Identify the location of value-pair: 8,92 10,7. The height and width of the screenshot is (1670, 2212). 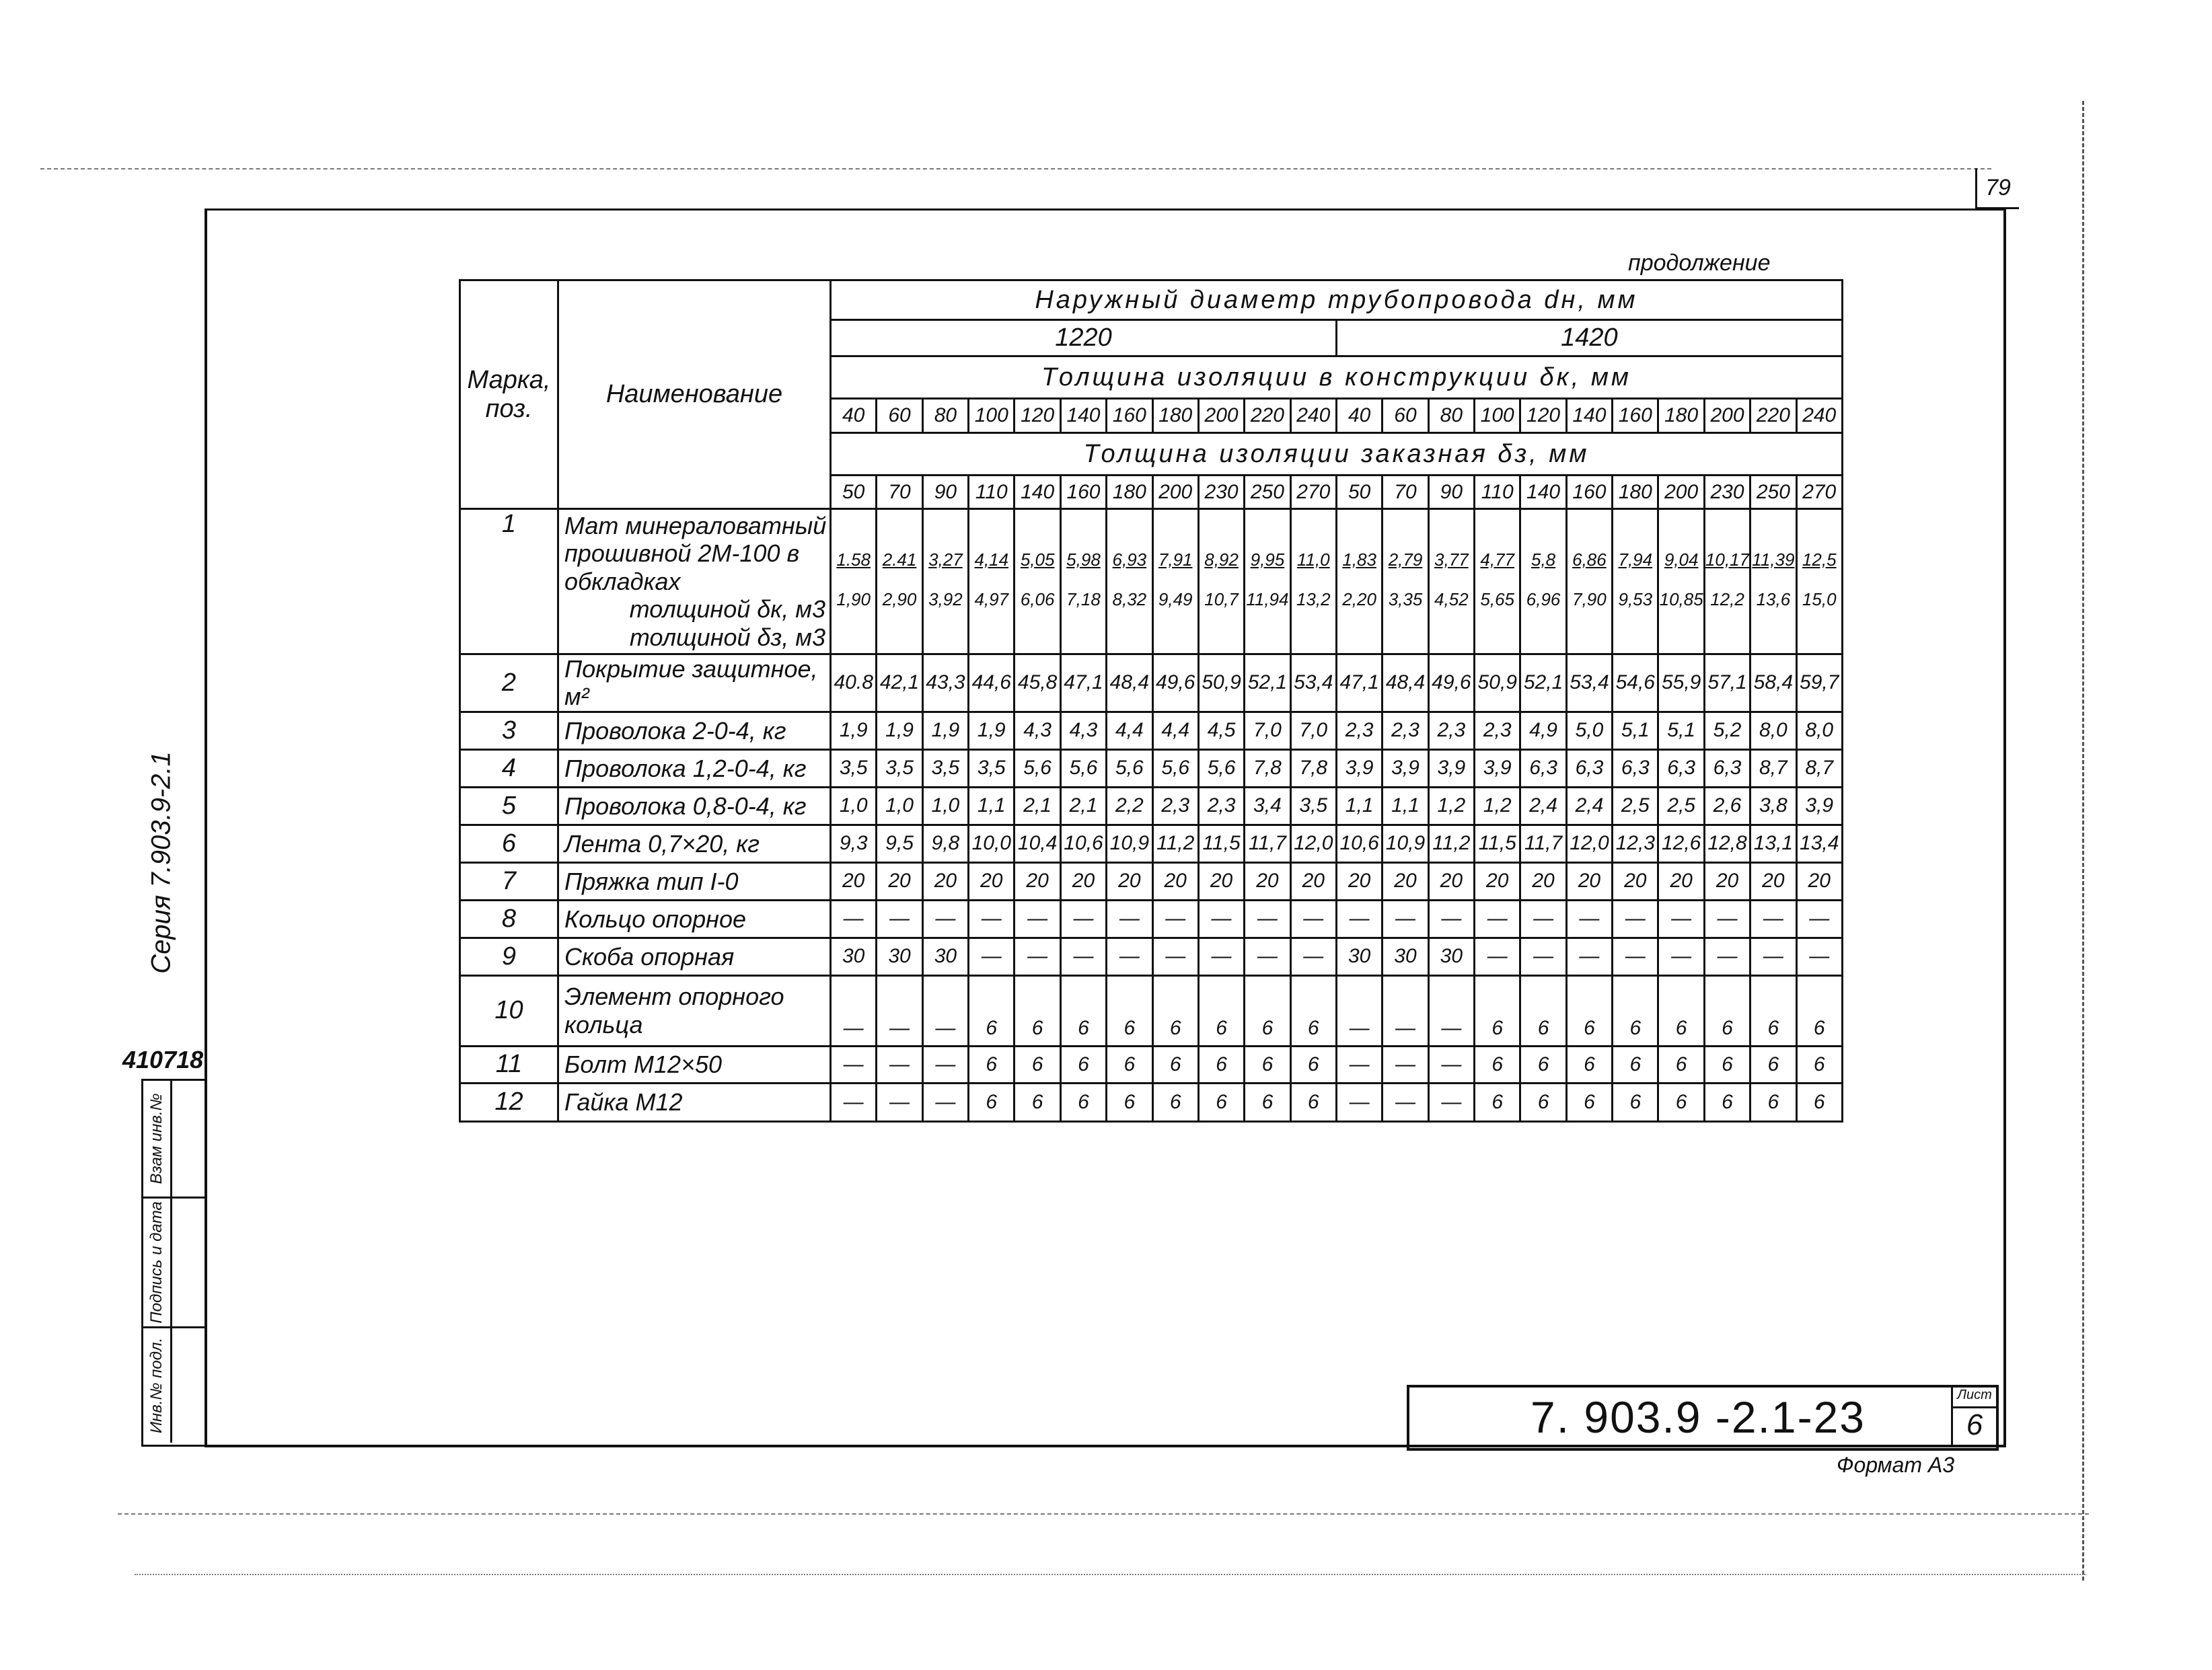
(1221, 581).